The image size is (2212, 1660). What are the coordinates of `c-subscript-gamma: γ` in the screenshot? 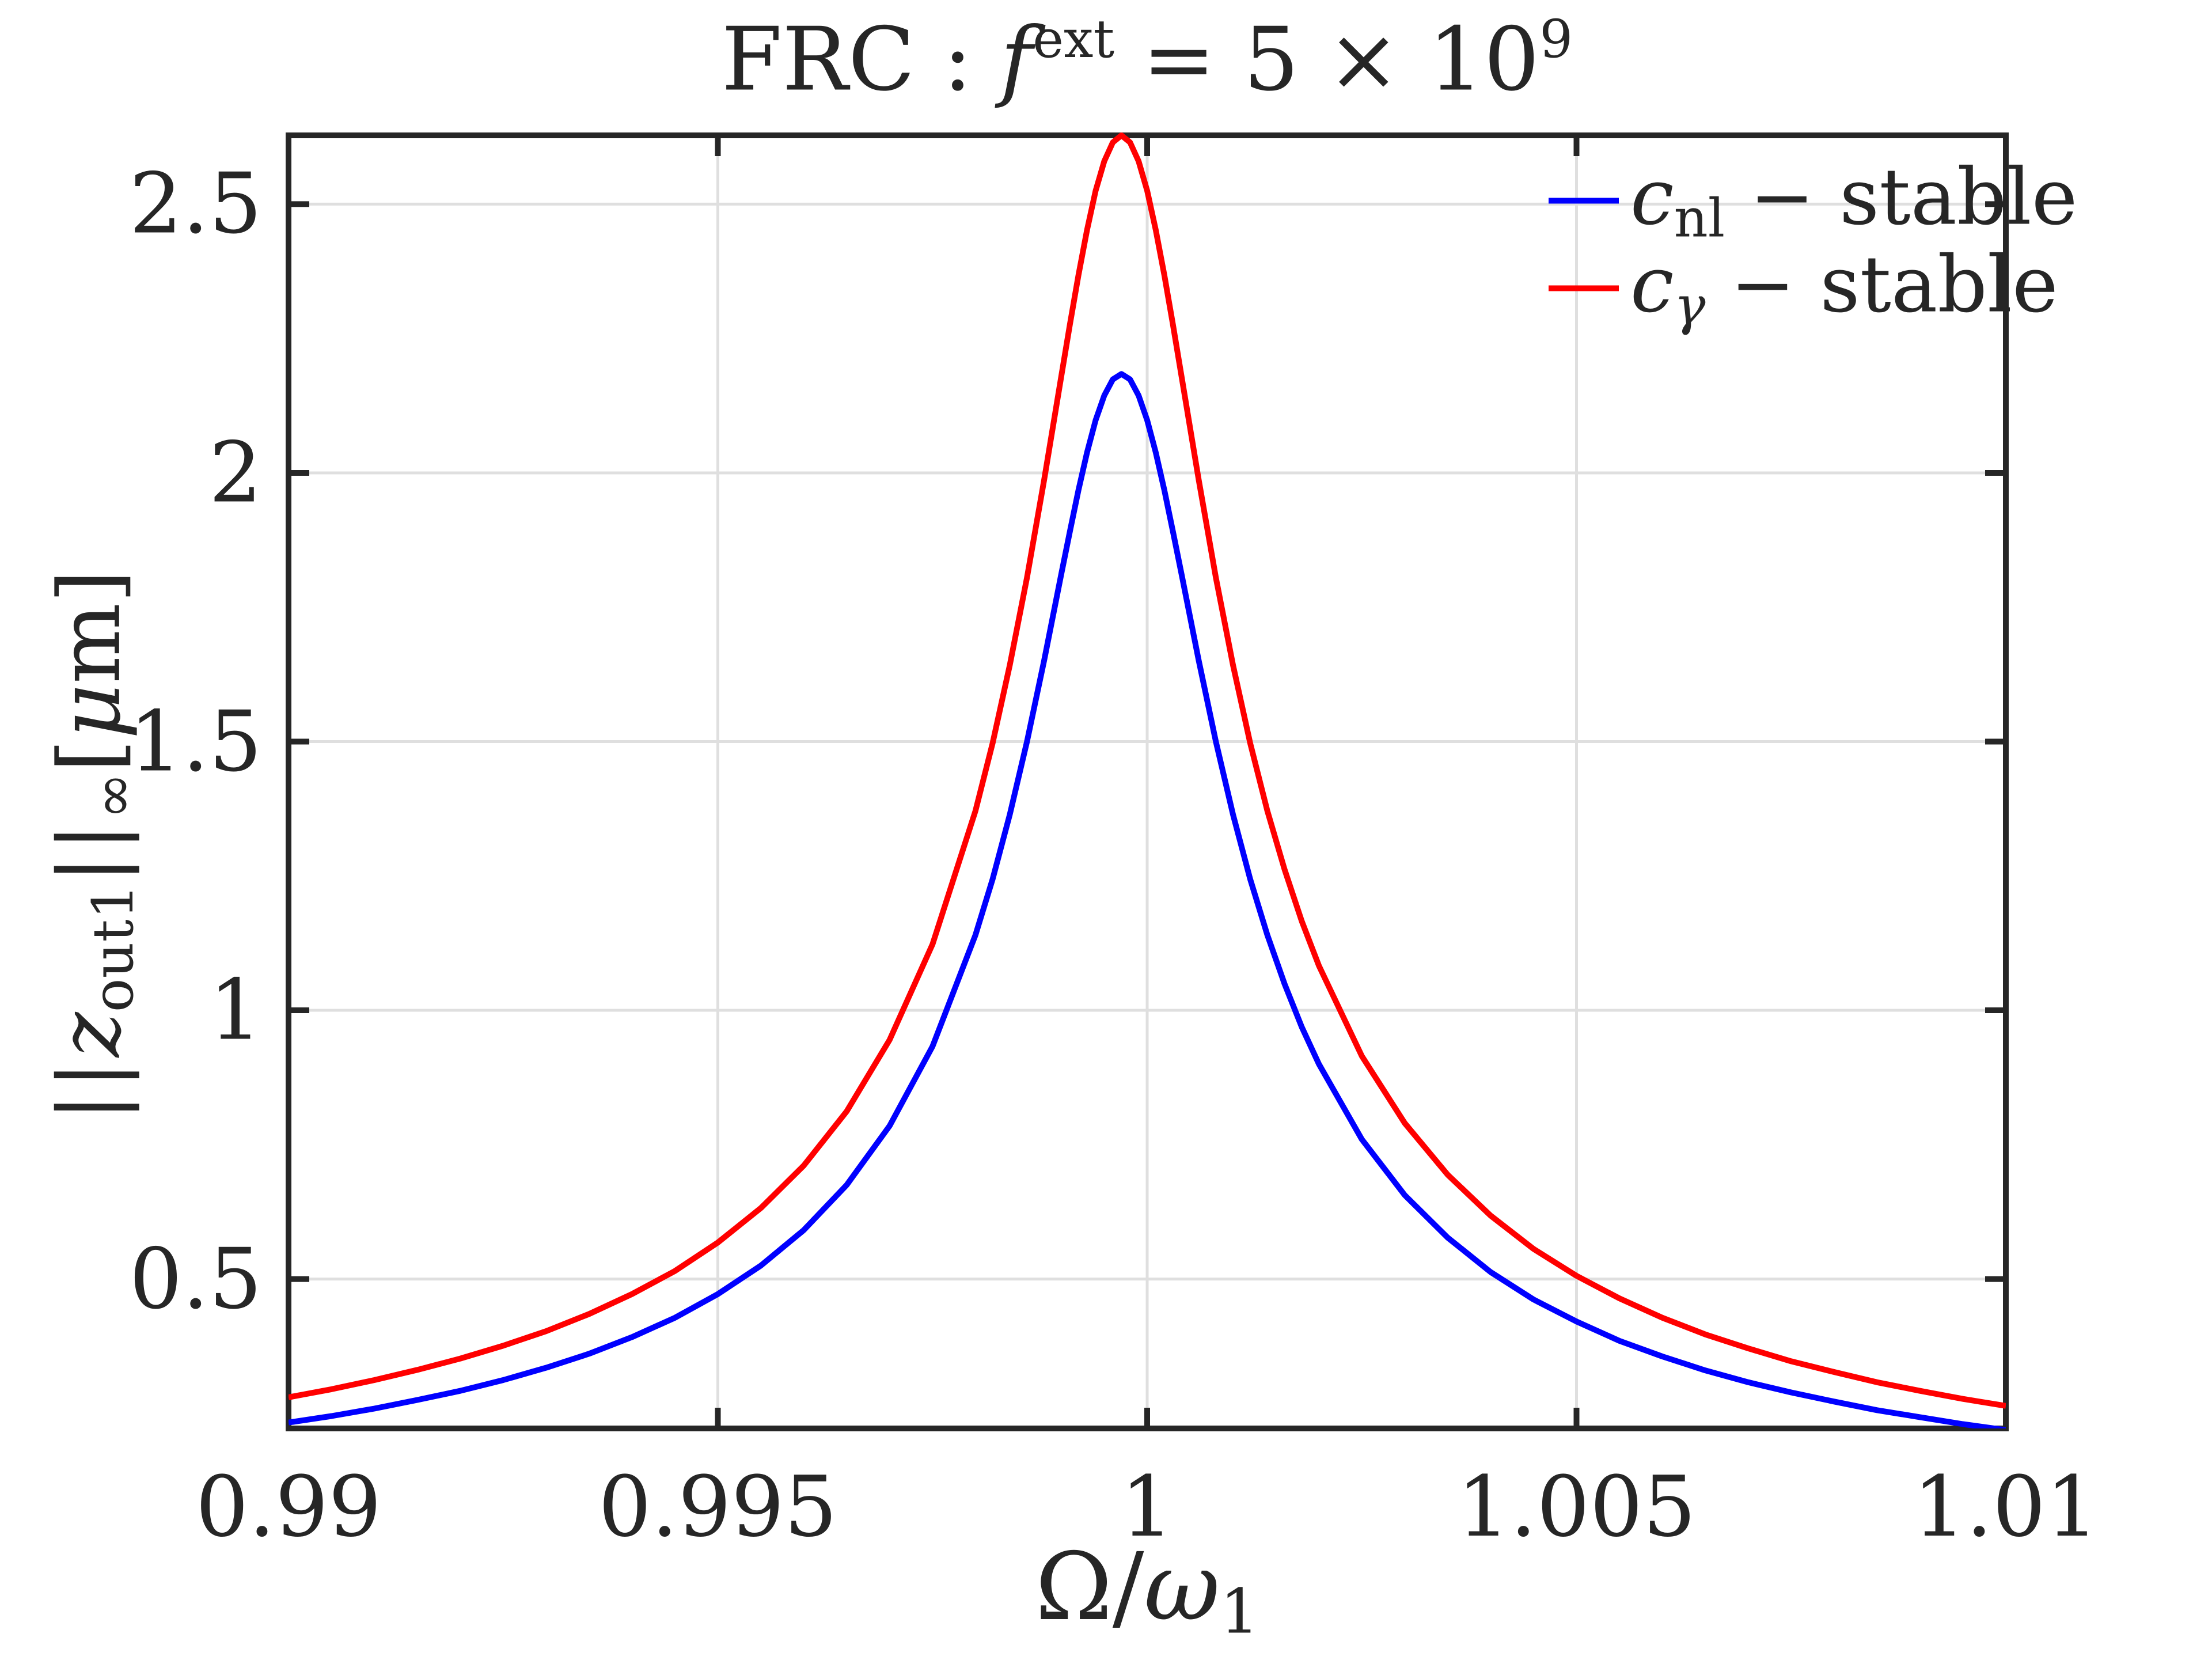 It's located at (1690, 306).